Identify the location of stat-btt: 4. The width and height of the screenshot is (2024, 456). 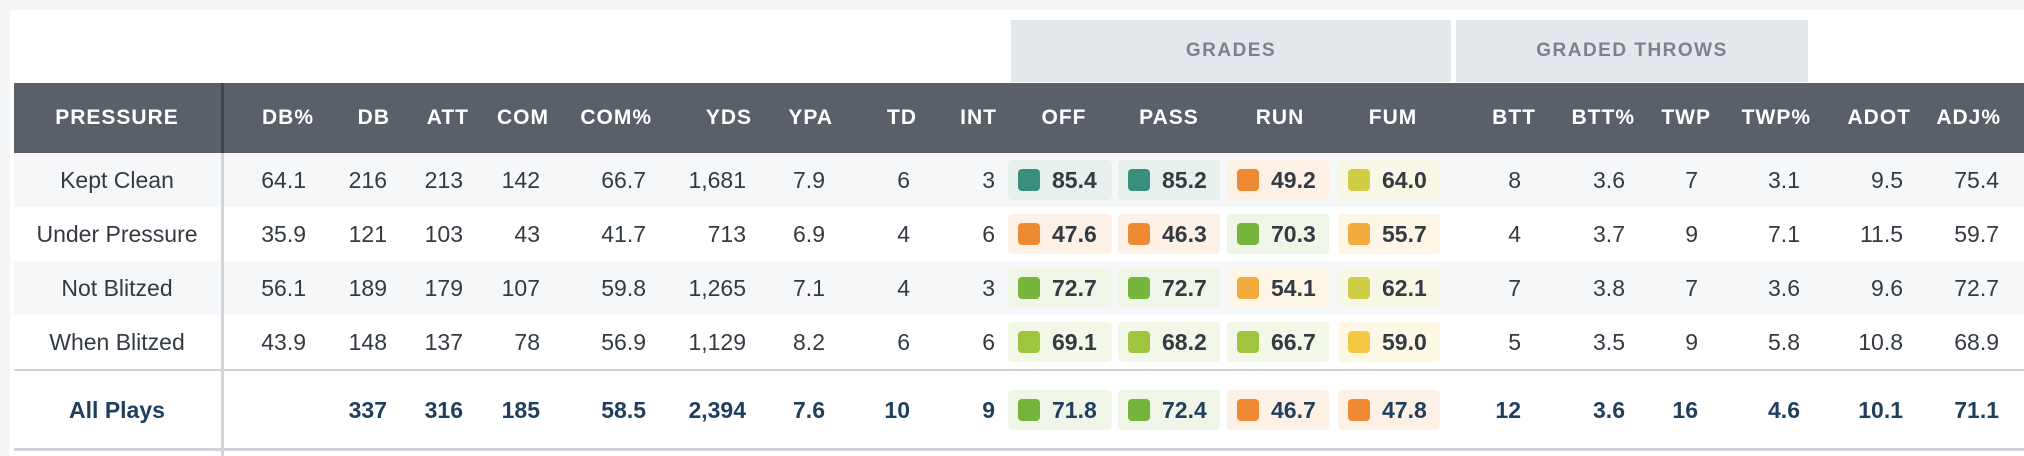
(1514, 234).